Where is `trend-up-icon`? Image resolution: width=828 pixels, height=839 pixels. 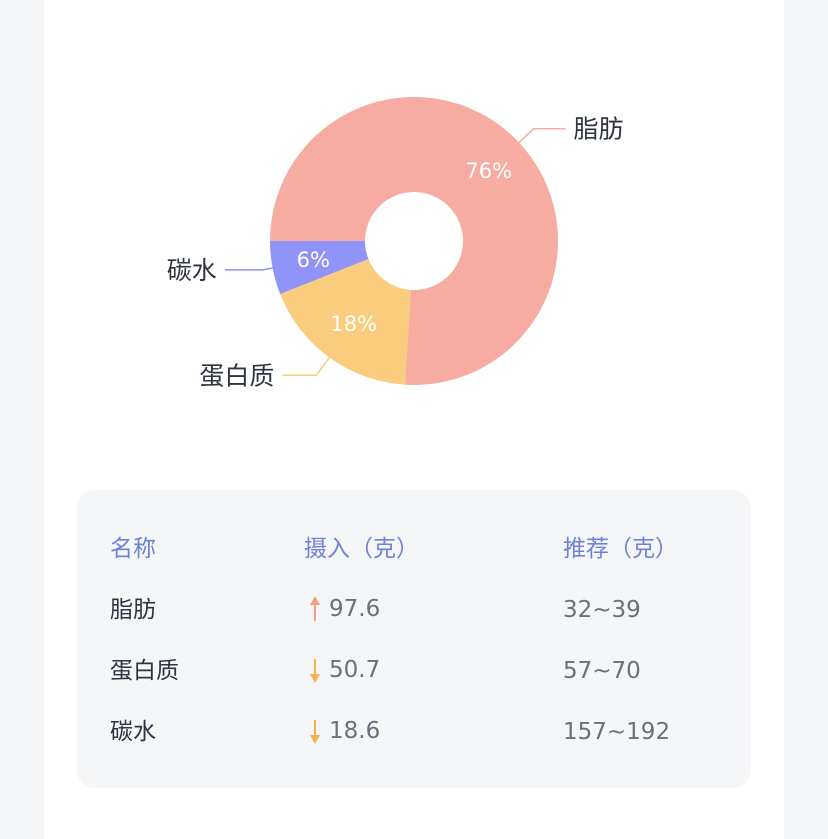 trend-up-icon is located at coordinates (315, 608).